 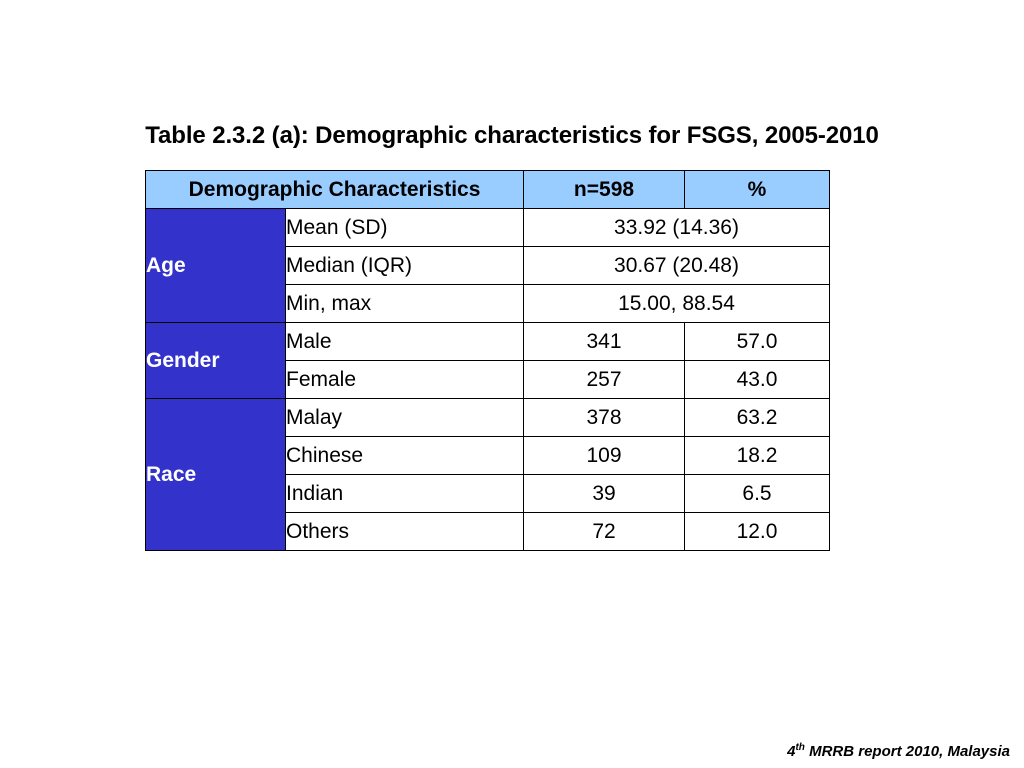 What do you see at coordinates (604, 341) in the screenshot?
I see `row-count: 341` at bounding box center [604, 341].